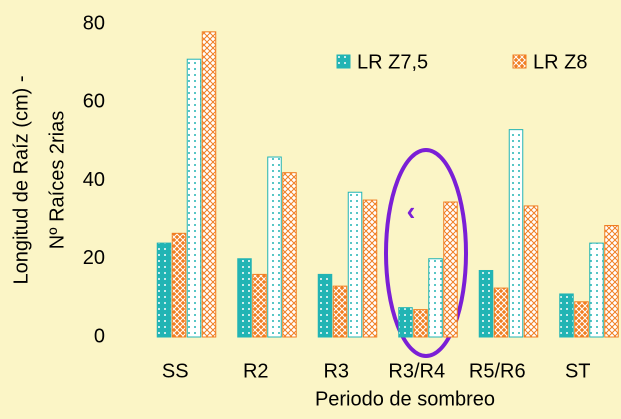 The image size is (621, 419). Describe the element at coordinates (336, 371) in the screenshot. I see `x-tick-label: R3` at that location.